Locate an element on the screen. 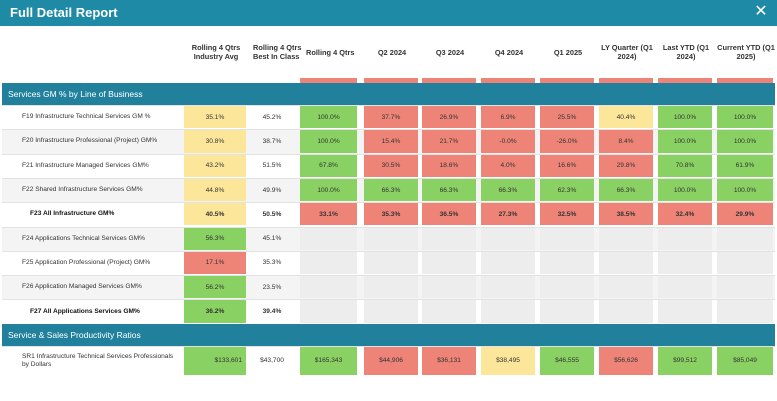 Image resolution: width=777 pixels, height=401 pixels. data-cell: 40.4% is located at coordinates (626, 117).